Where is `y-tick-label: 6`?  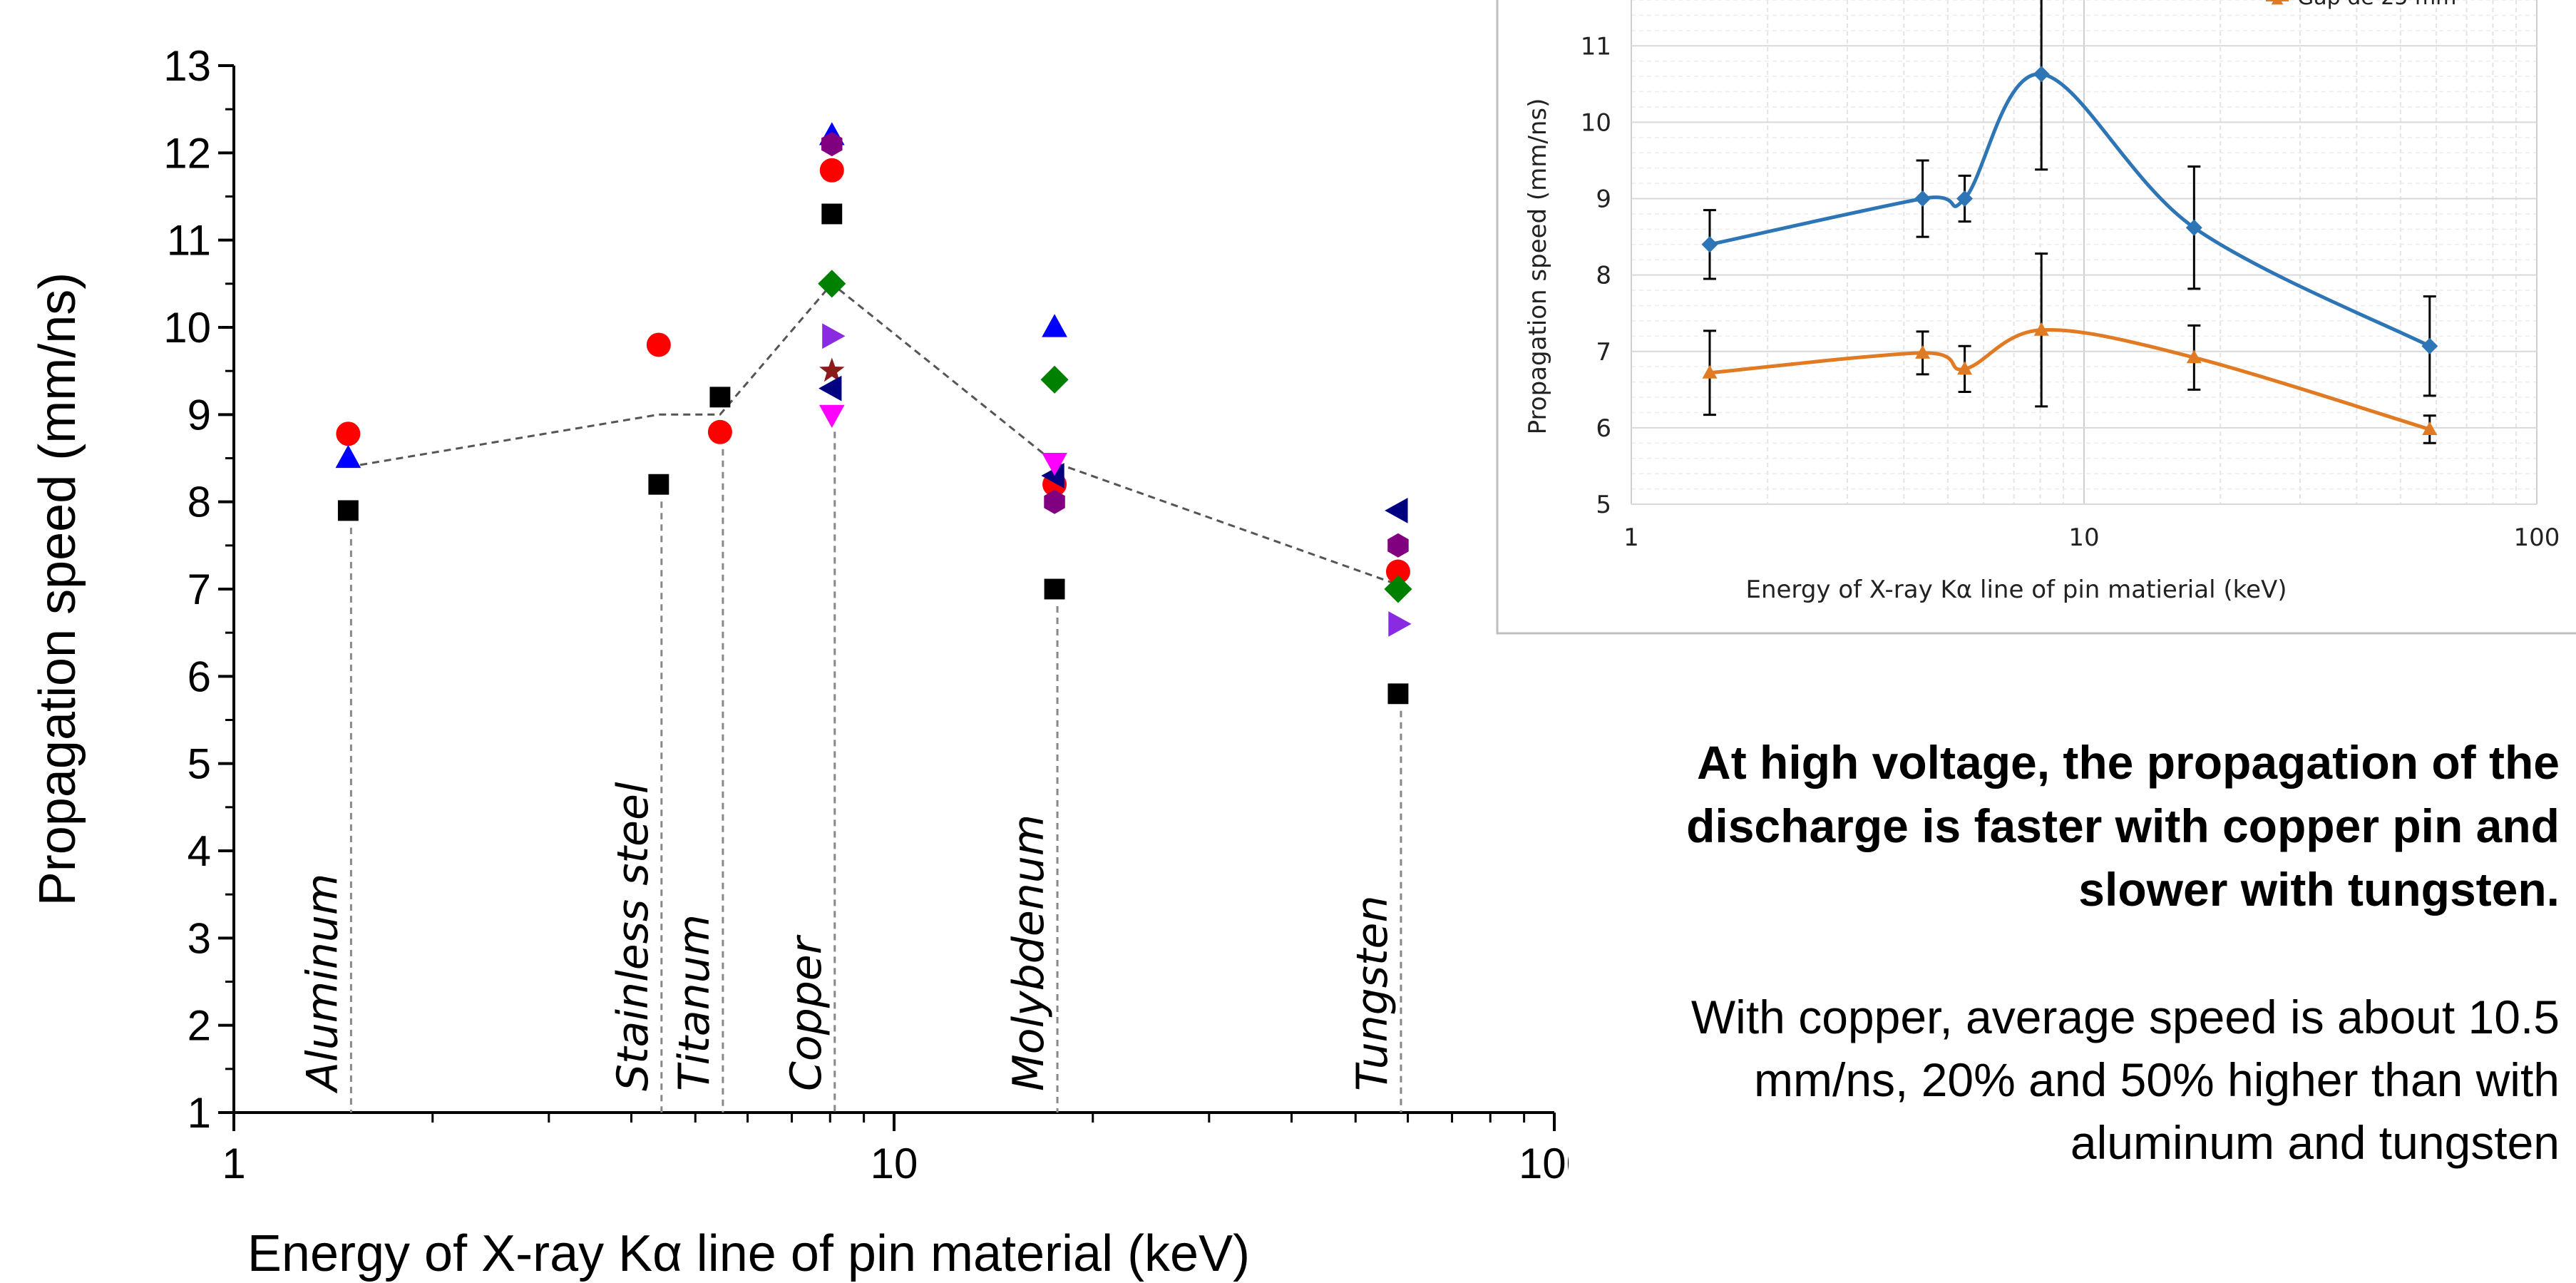
y-tick-label: 6 is located at coordinates (199, 677).